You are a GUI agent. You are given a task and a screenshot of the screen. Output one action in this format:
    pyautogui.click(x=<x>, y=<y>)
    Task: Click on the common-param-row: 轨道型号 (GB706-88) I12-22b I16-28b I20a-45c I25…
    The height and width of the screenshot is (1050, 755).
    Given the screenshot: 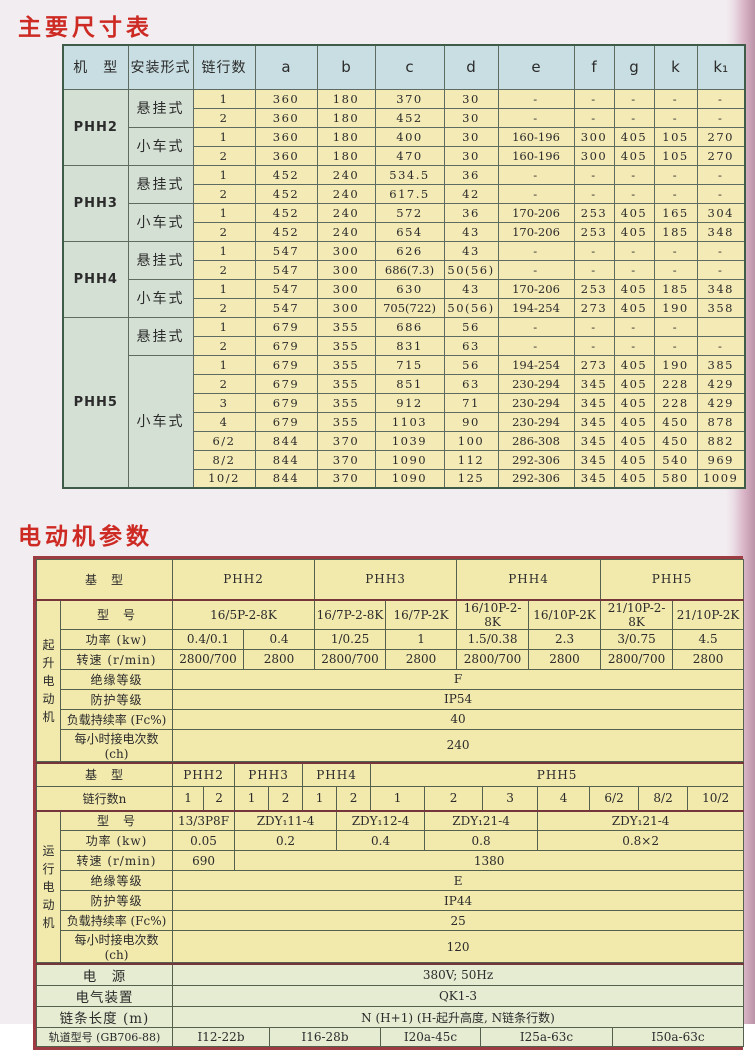 What is the action you would take?
    pyautogui.click(x=390, y=1037)
    